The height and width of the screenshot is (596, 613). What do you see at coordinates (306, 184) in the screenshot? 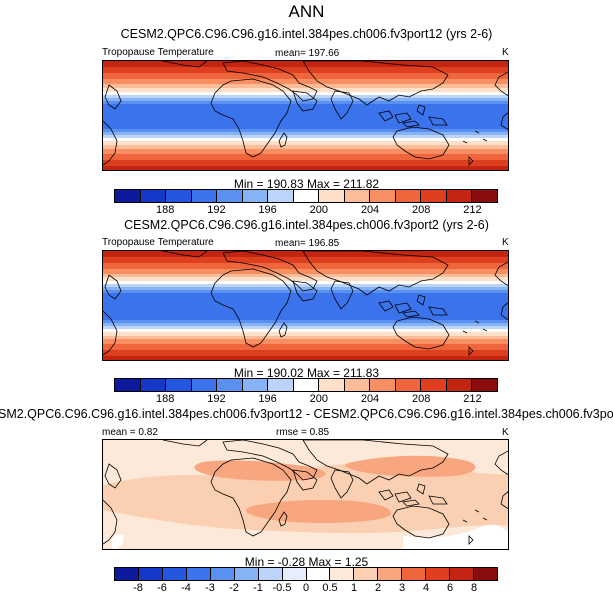
I see `panel1-stats: Min = 190.83 Max = 211.82` at bounding box center [306, 184].